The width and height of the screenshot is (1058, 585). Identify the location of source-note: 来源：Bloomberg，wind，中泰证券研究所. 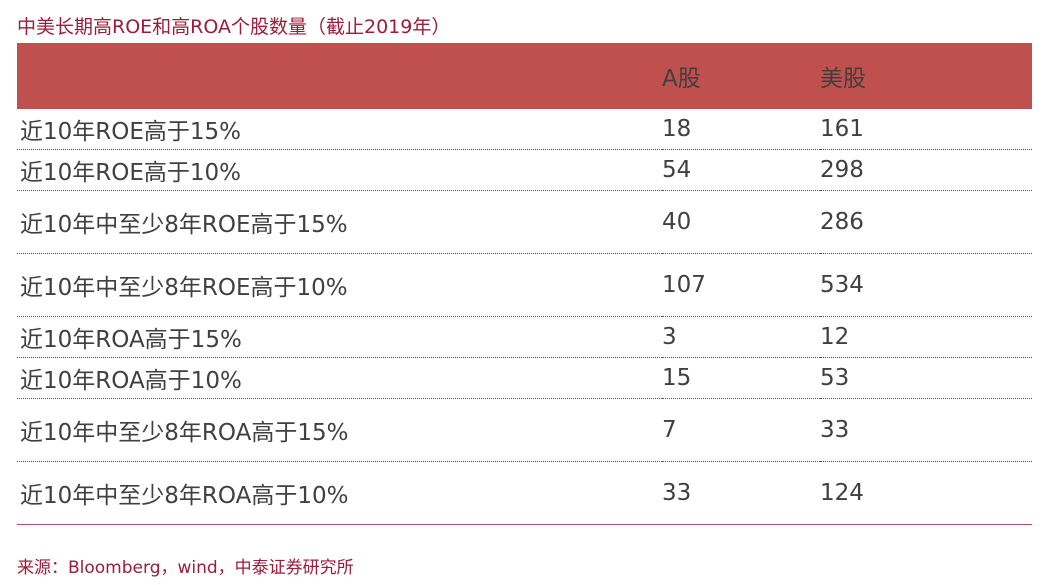
(185, 568).